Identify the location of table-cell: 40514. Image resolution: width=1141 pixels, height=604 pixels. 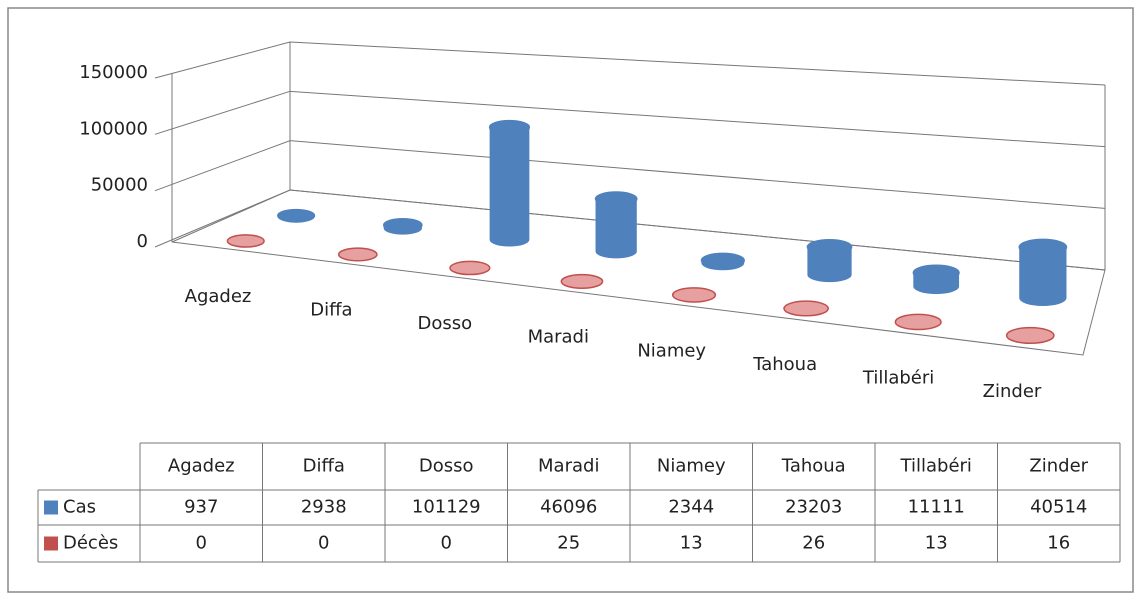
(1058, 507).